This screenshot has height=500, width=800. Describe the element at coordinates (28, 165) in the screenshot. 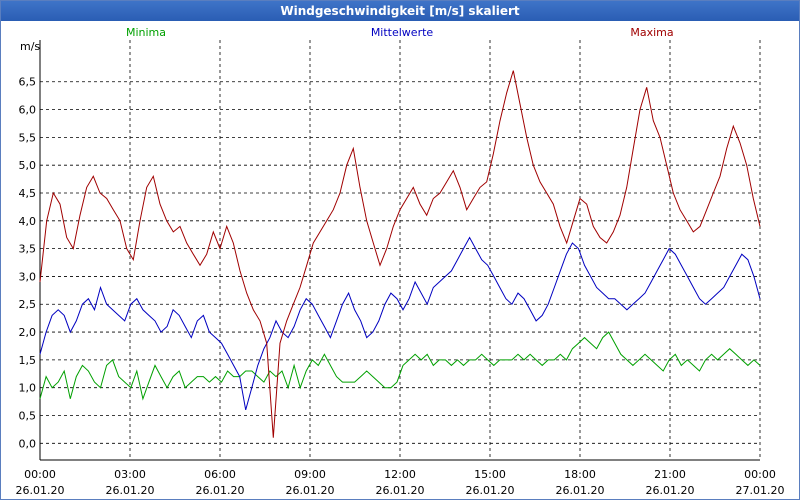

I see `y-tick-label: 5,0` at that location.